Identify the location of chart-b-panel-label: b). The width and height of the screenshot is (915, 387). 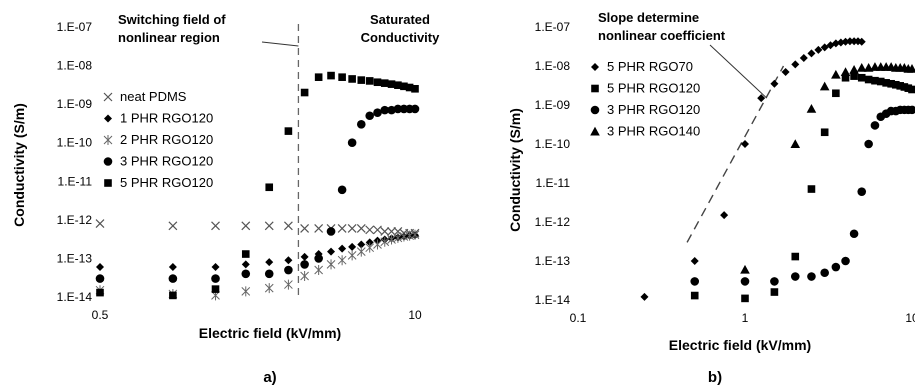
(715, 377).